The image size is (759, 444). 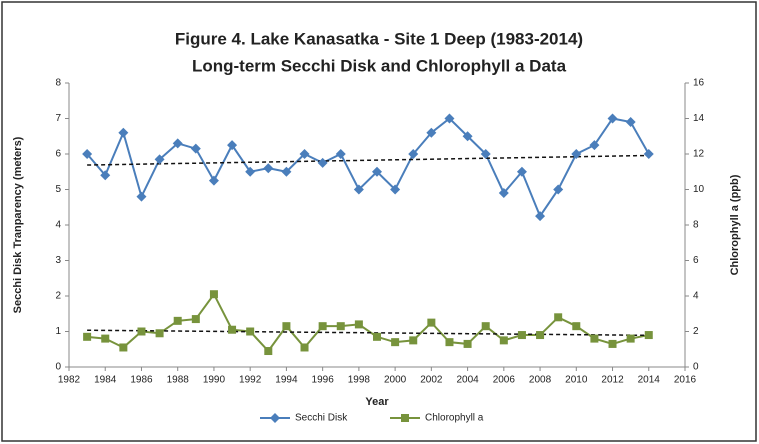 I want to click on x-tick-label: 1986, so click(x=141, y=380).